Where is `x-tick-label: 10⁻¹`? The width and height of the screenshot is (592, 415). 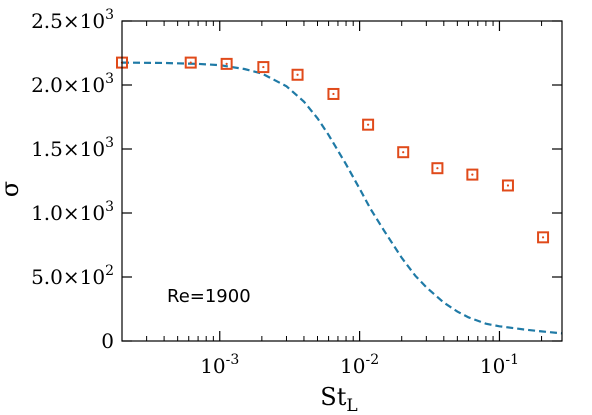
x-tick-label: 10⁻¹ is located at coordinates (499, 365).